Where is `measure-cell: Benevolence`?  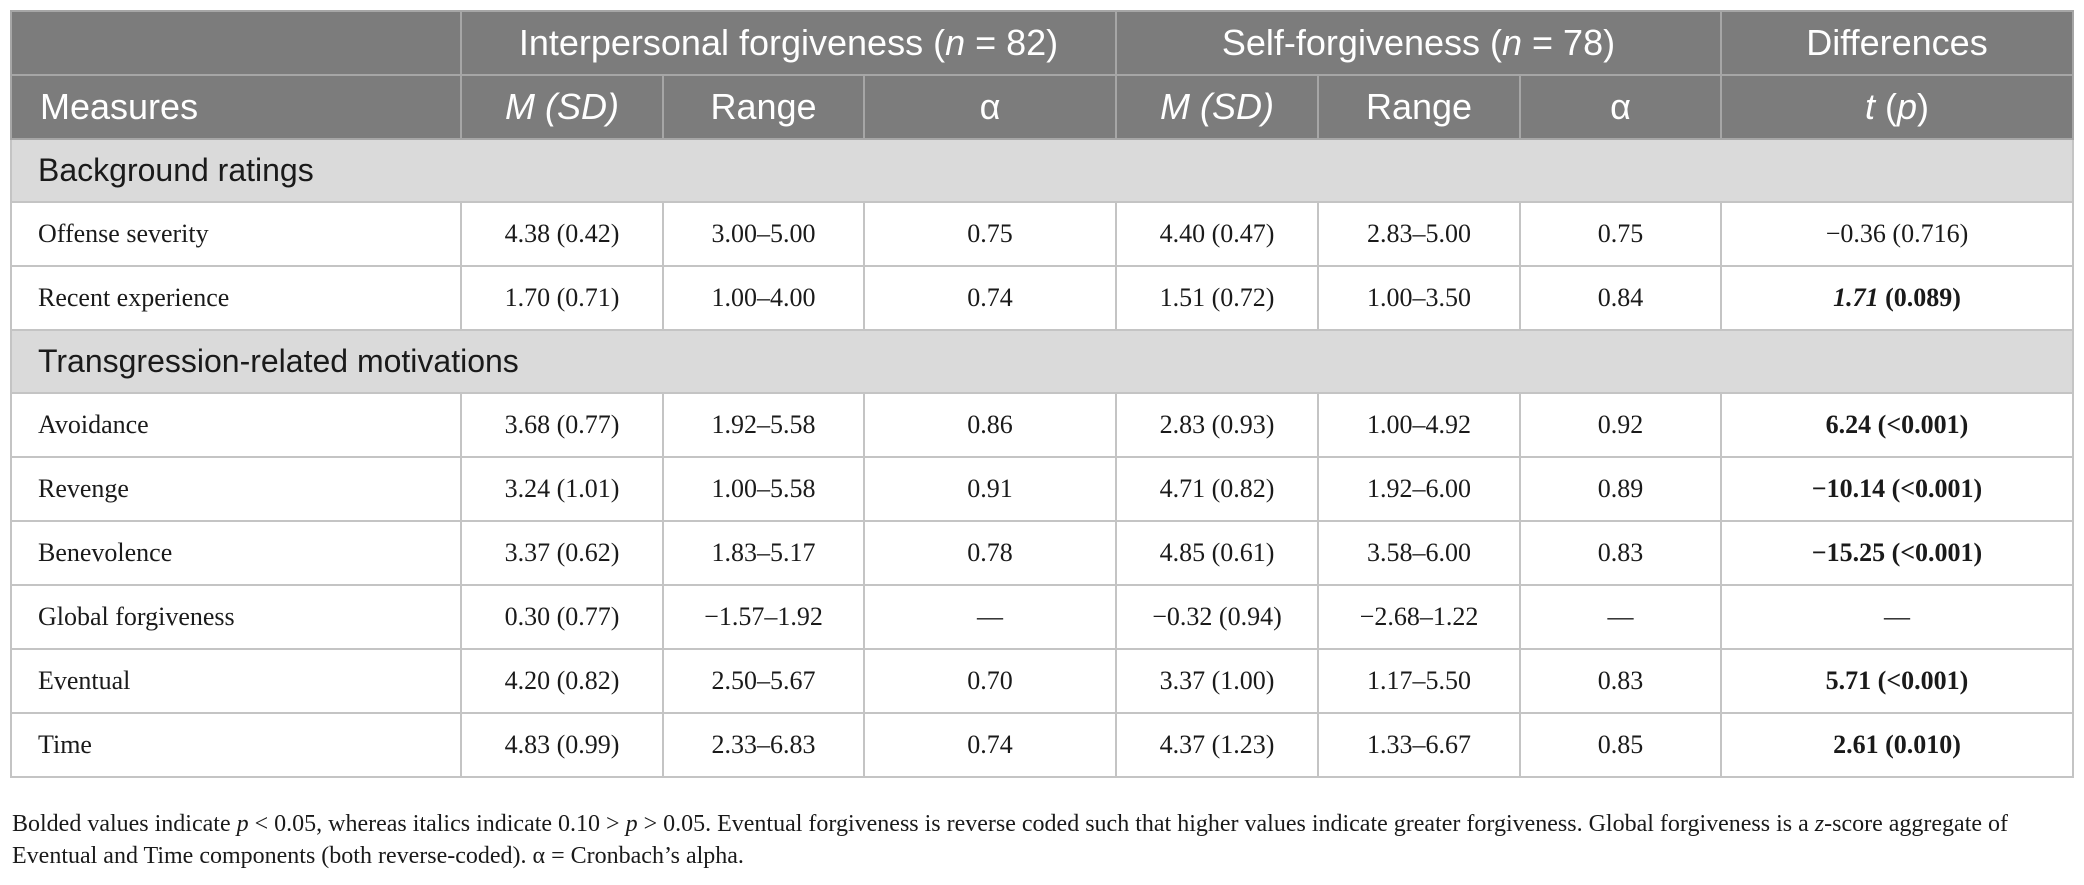 measure-cell: Benevolence is located at coordinates (236, 553).